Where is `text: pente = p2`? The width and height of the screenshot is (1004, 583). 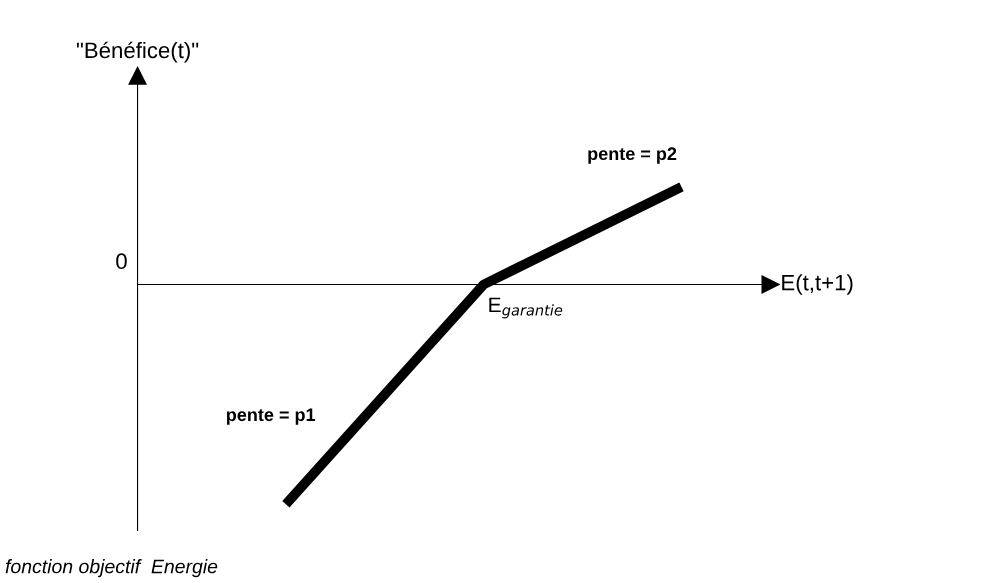
text: pente = p2 is located at coordinates (632, 155).